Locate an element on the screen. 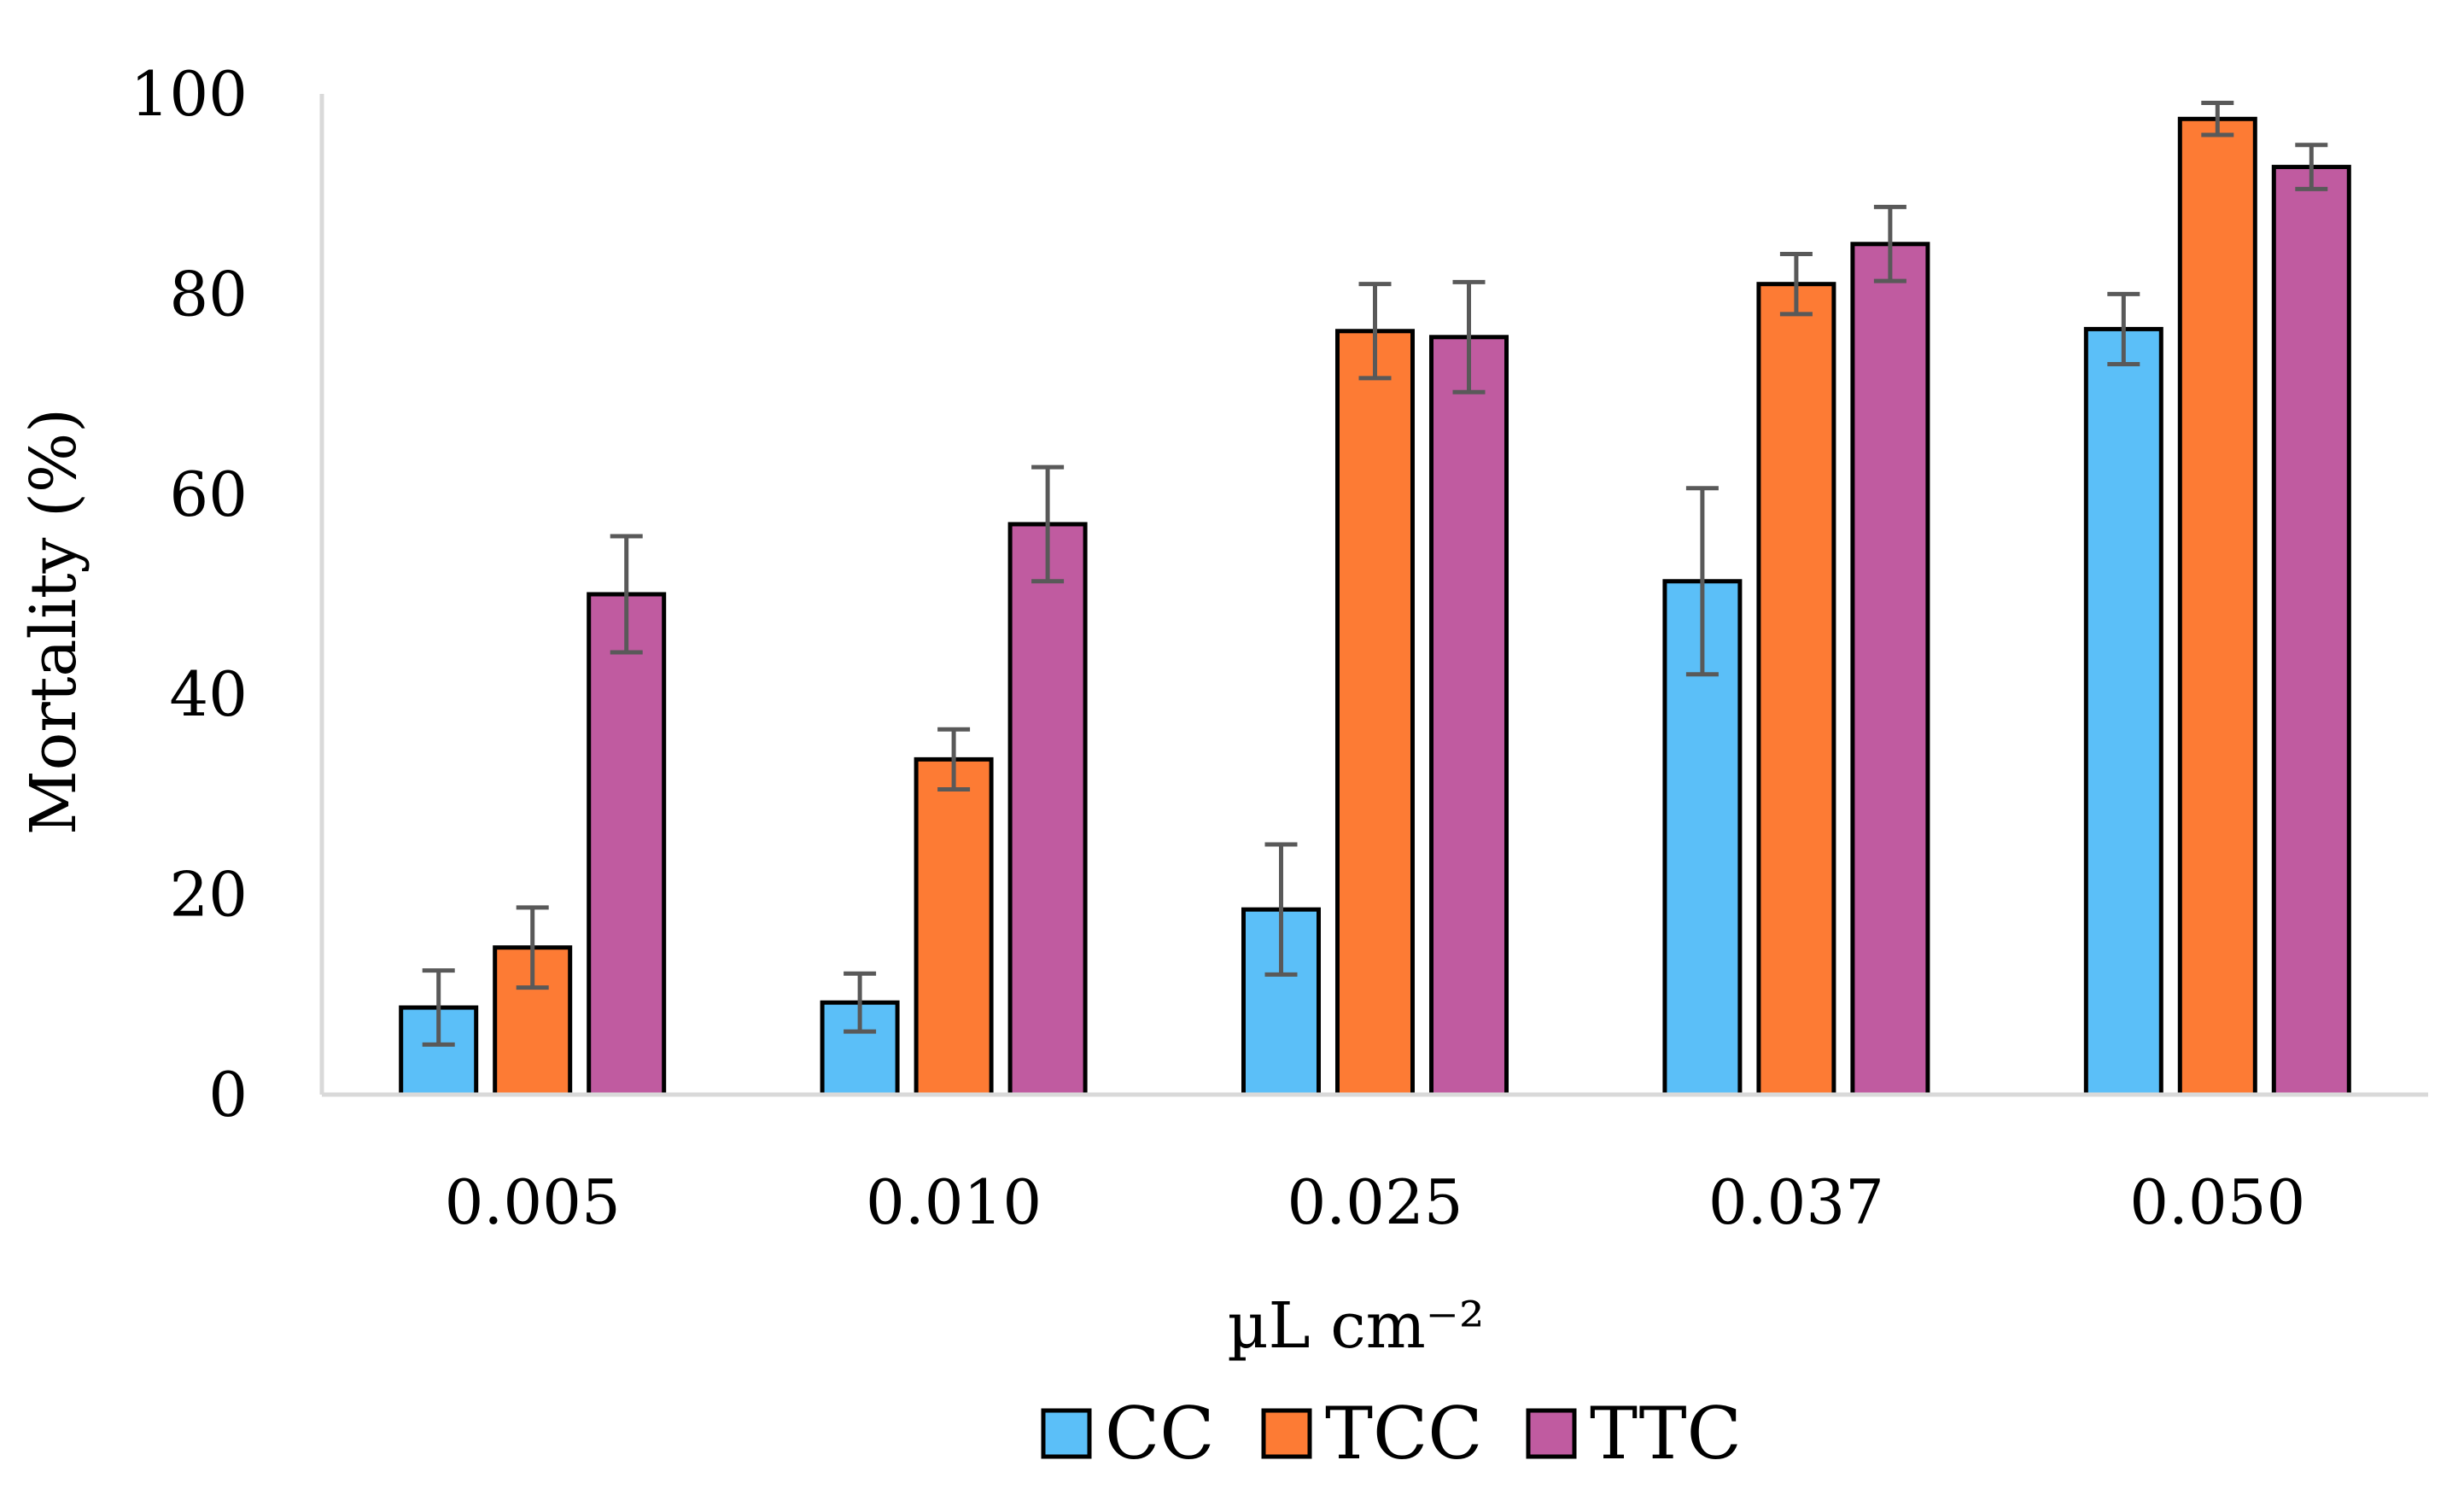 The height and width of the screenshot is (1507, 2464). y-tick-label: 80 is located at coordinates (208, 294).